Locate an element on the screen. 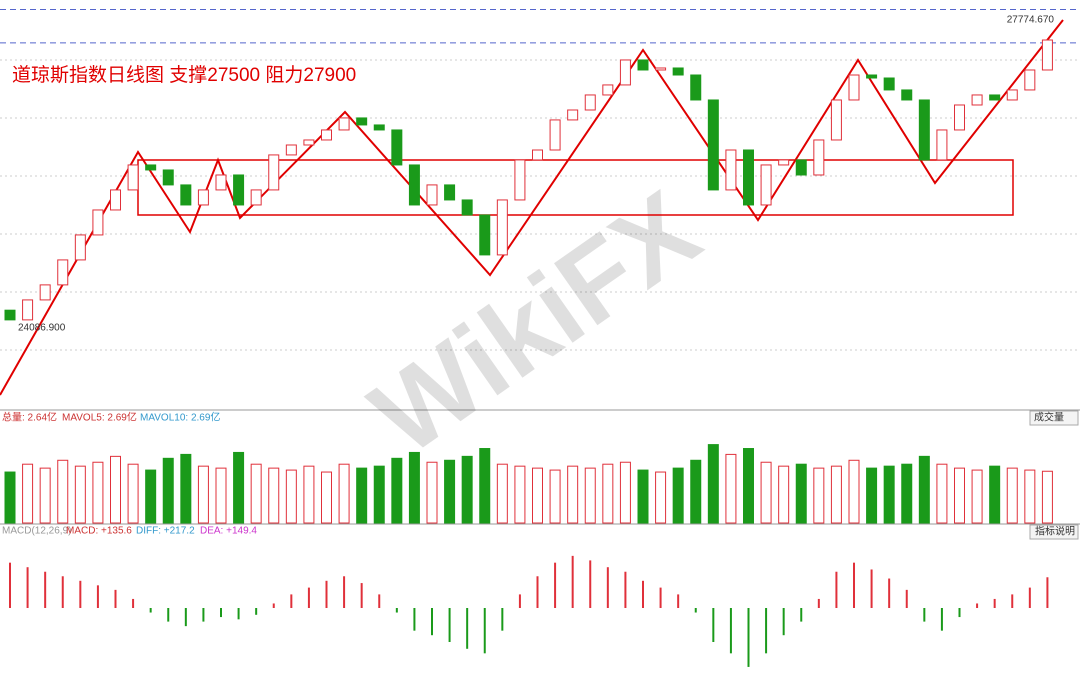 The width and height of the screenshot is (1080, 676). macd-value: MACD: +135.6 is located at coordinates (99, 531).